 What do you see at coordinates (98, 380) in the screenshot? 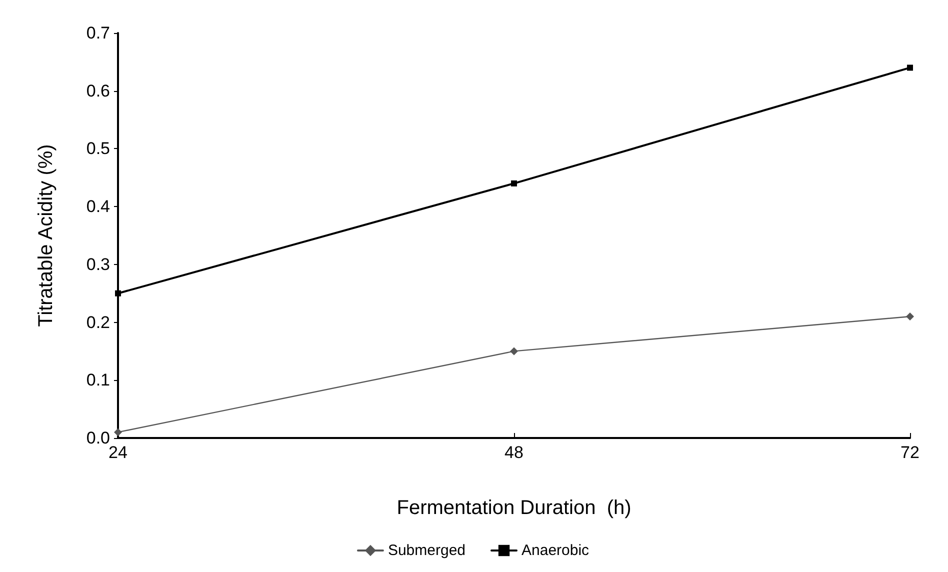
I see `y-tick-label: 0.1` at bounding box center [98, 380].